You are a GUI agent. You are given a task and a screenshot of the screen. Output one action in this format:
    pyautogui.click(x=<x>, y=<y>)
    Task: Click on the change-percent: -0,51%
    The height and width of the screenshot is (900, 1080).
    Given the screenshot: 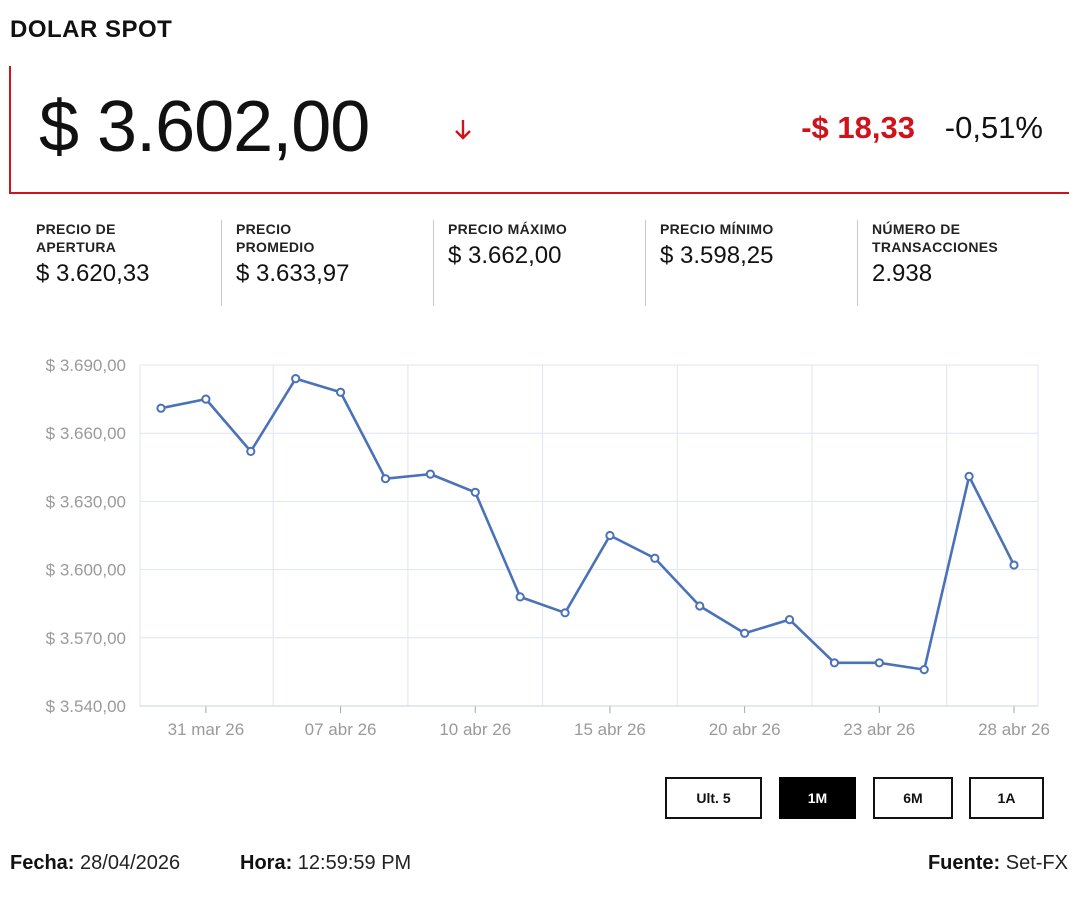 What is the action you would take?
    pyautogui.click(x=993, y=127)
    